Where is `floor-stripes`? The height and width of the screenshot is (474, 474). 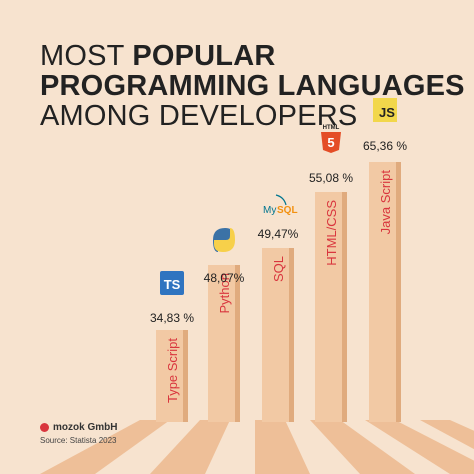 floor-stripes is located at coordinates (257, 447).